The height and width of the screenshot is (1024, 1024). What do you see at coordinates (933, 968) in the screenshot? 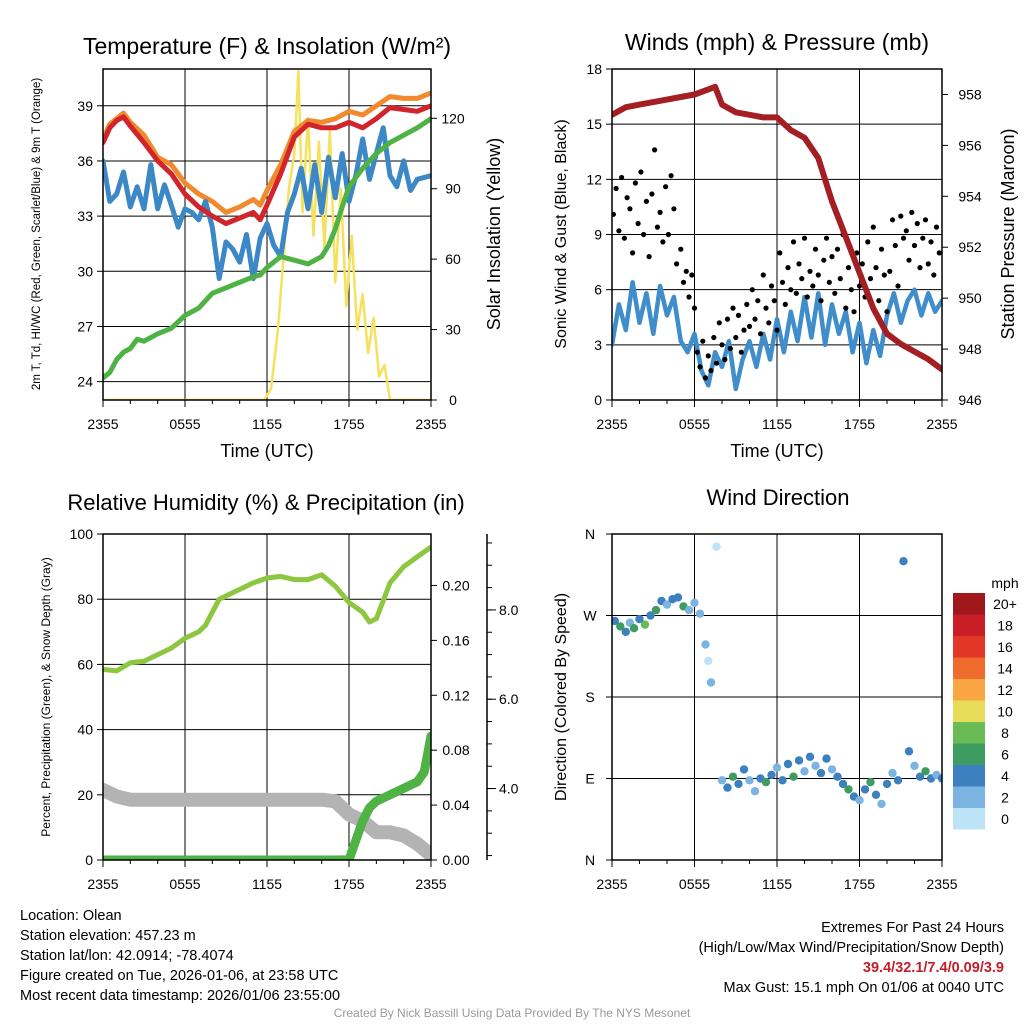
I see `extremes-values: 39.4/32.1/7.4/0.09/3.9` at bounding box center [933, 968].